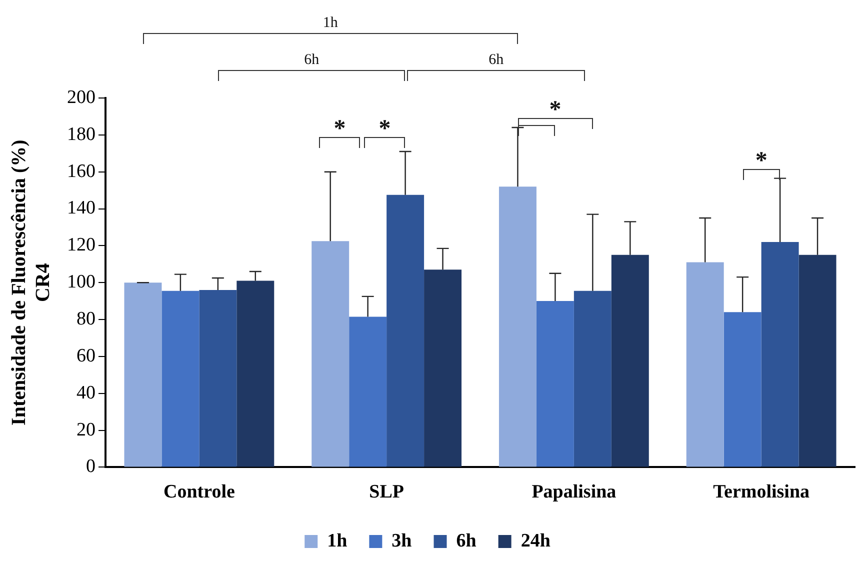 Image resolution: width=859 pixels, height=561 pixels. I want to click on y-tick-label: 200, so click(81, 97).